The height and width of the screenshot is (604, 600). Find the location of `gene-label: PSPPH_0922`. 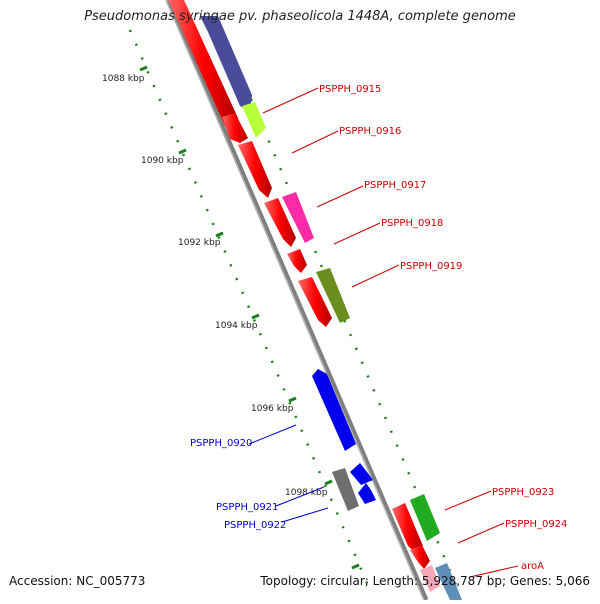

gene-label: PSPPH_0922 is located at coordinates (255, 525).